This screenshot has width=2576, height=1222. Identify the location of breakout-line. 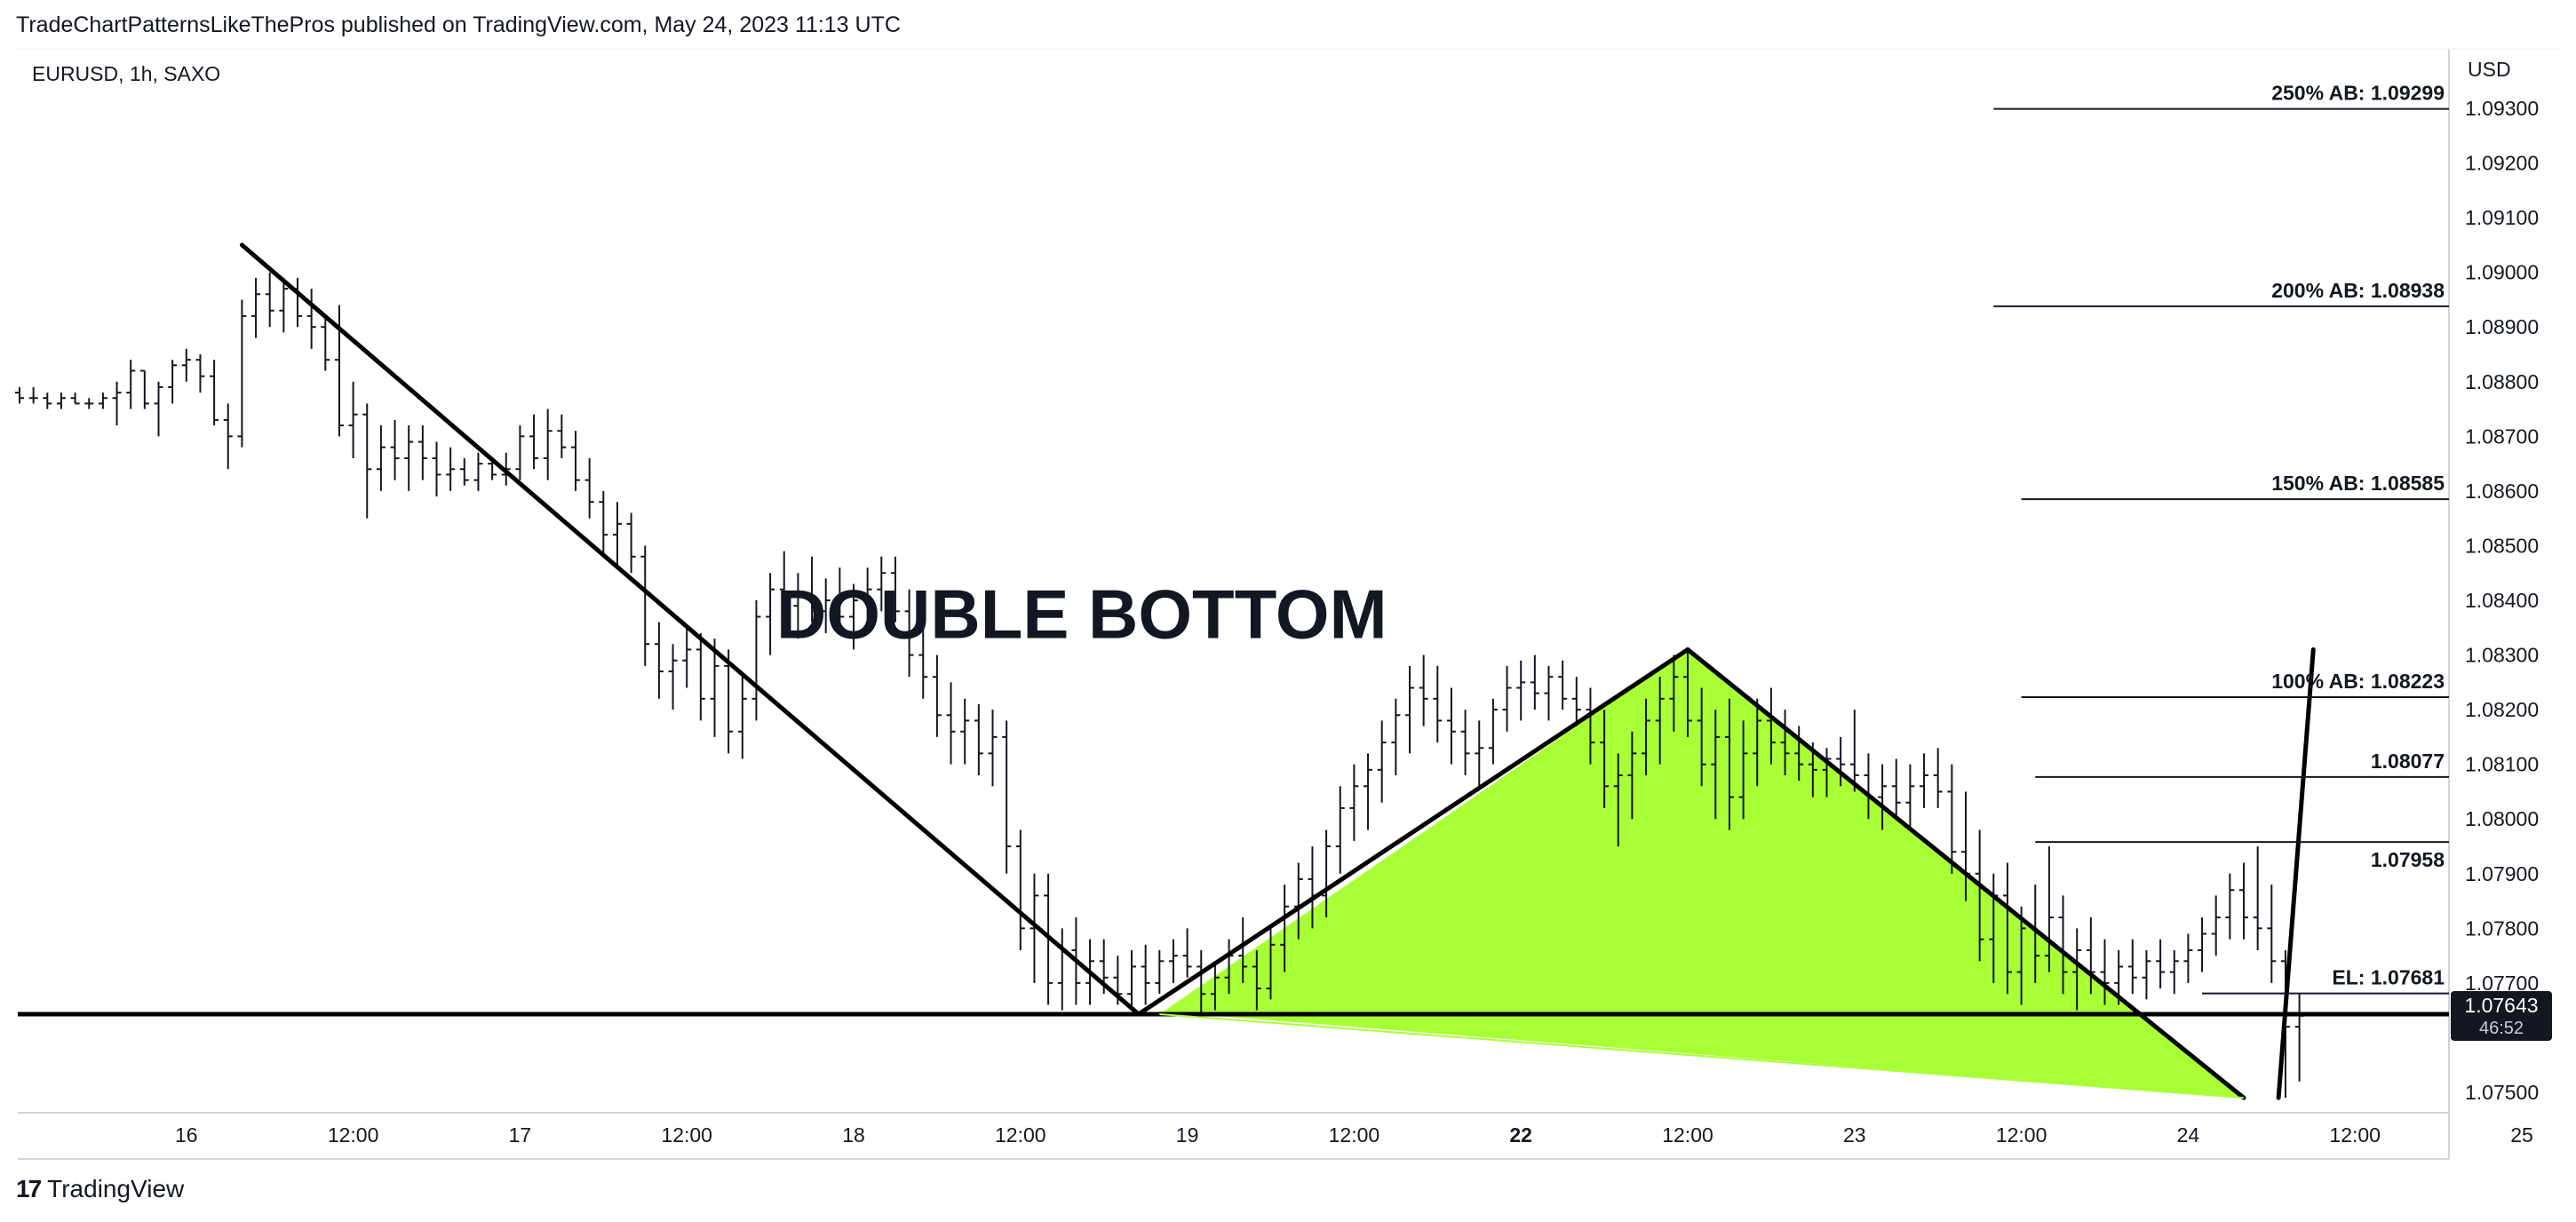
(2296, 874).